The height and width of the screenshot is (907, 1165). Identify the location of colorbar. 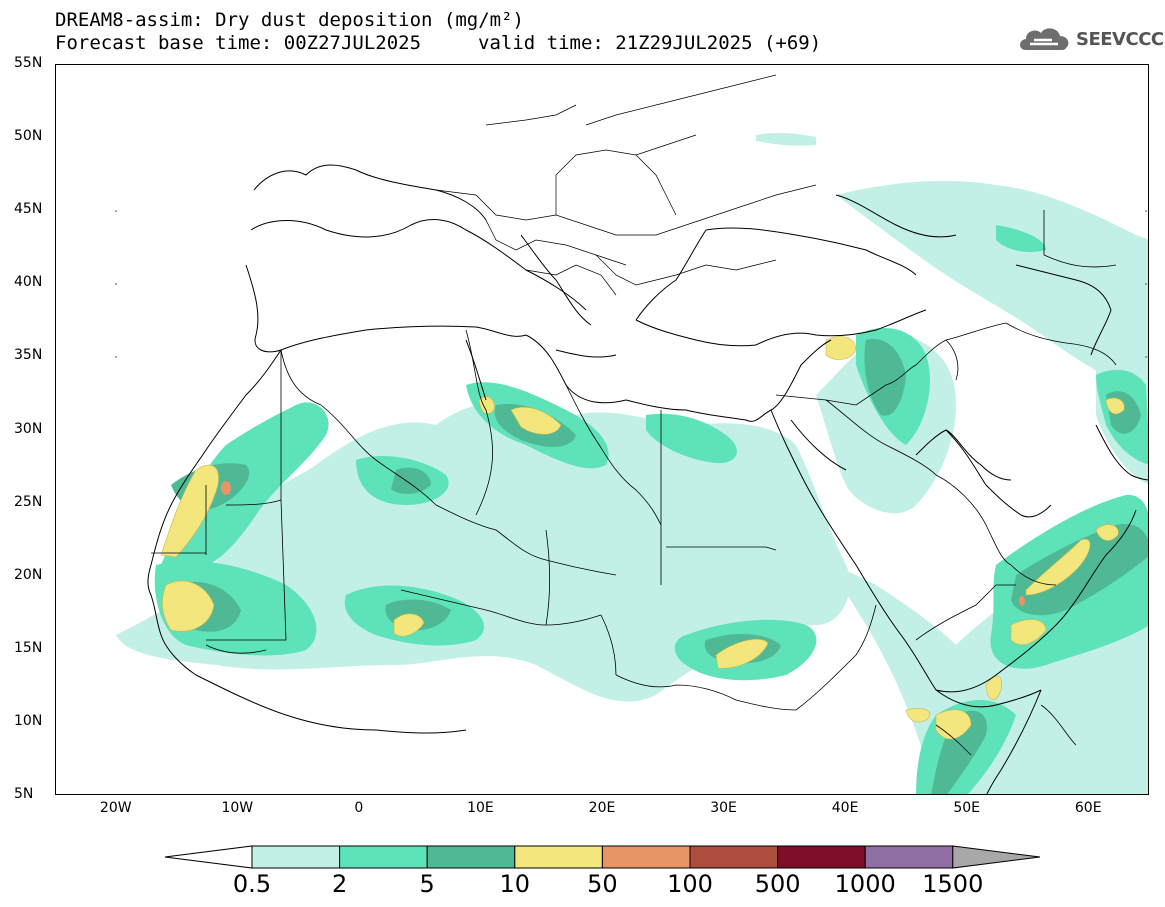
(602, 857).